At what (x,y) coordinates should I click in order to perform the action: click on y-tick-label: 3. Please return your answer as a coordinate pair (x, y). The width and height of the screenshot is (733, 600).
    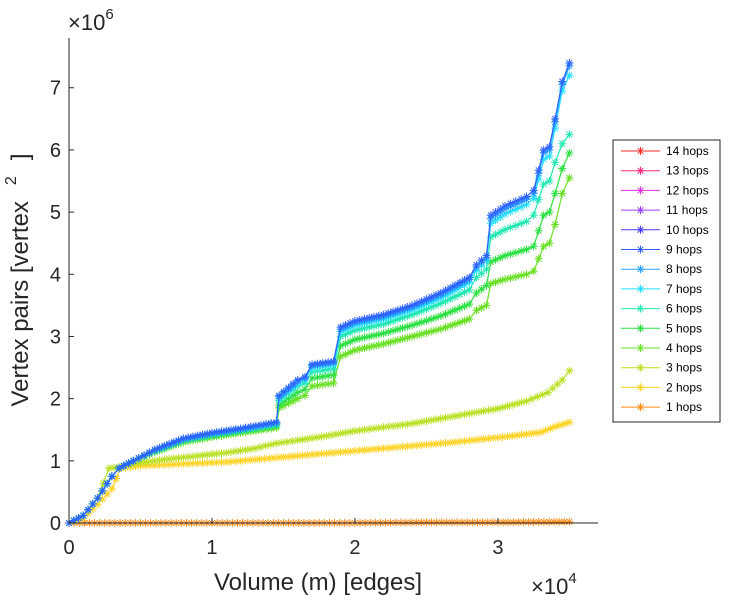
    Looking at the image, I should click on (55, 337).